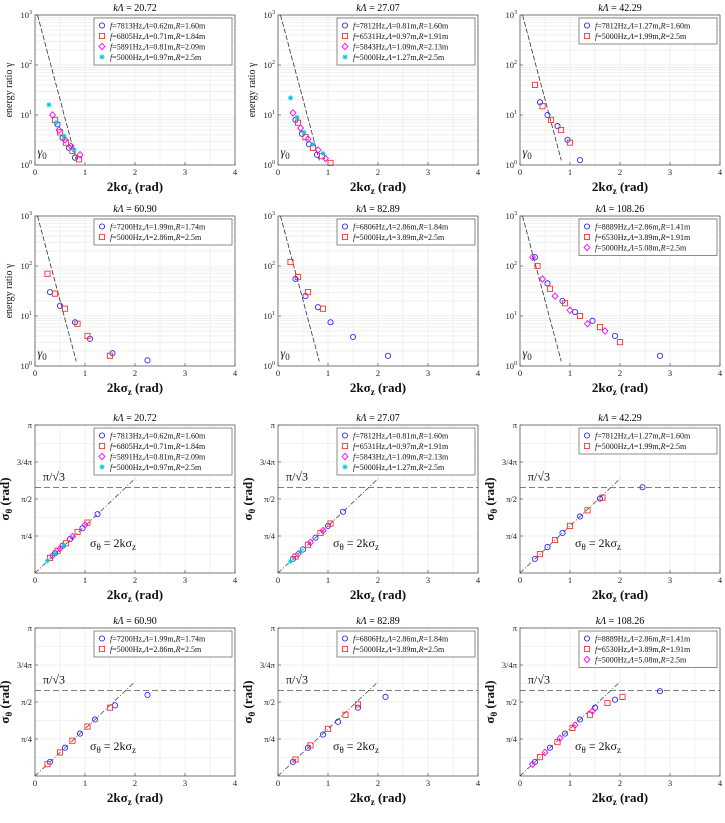  Describe the element at coordinates (269, 499) in the screenshot. I see `y-tick-label: π/2` at that location.